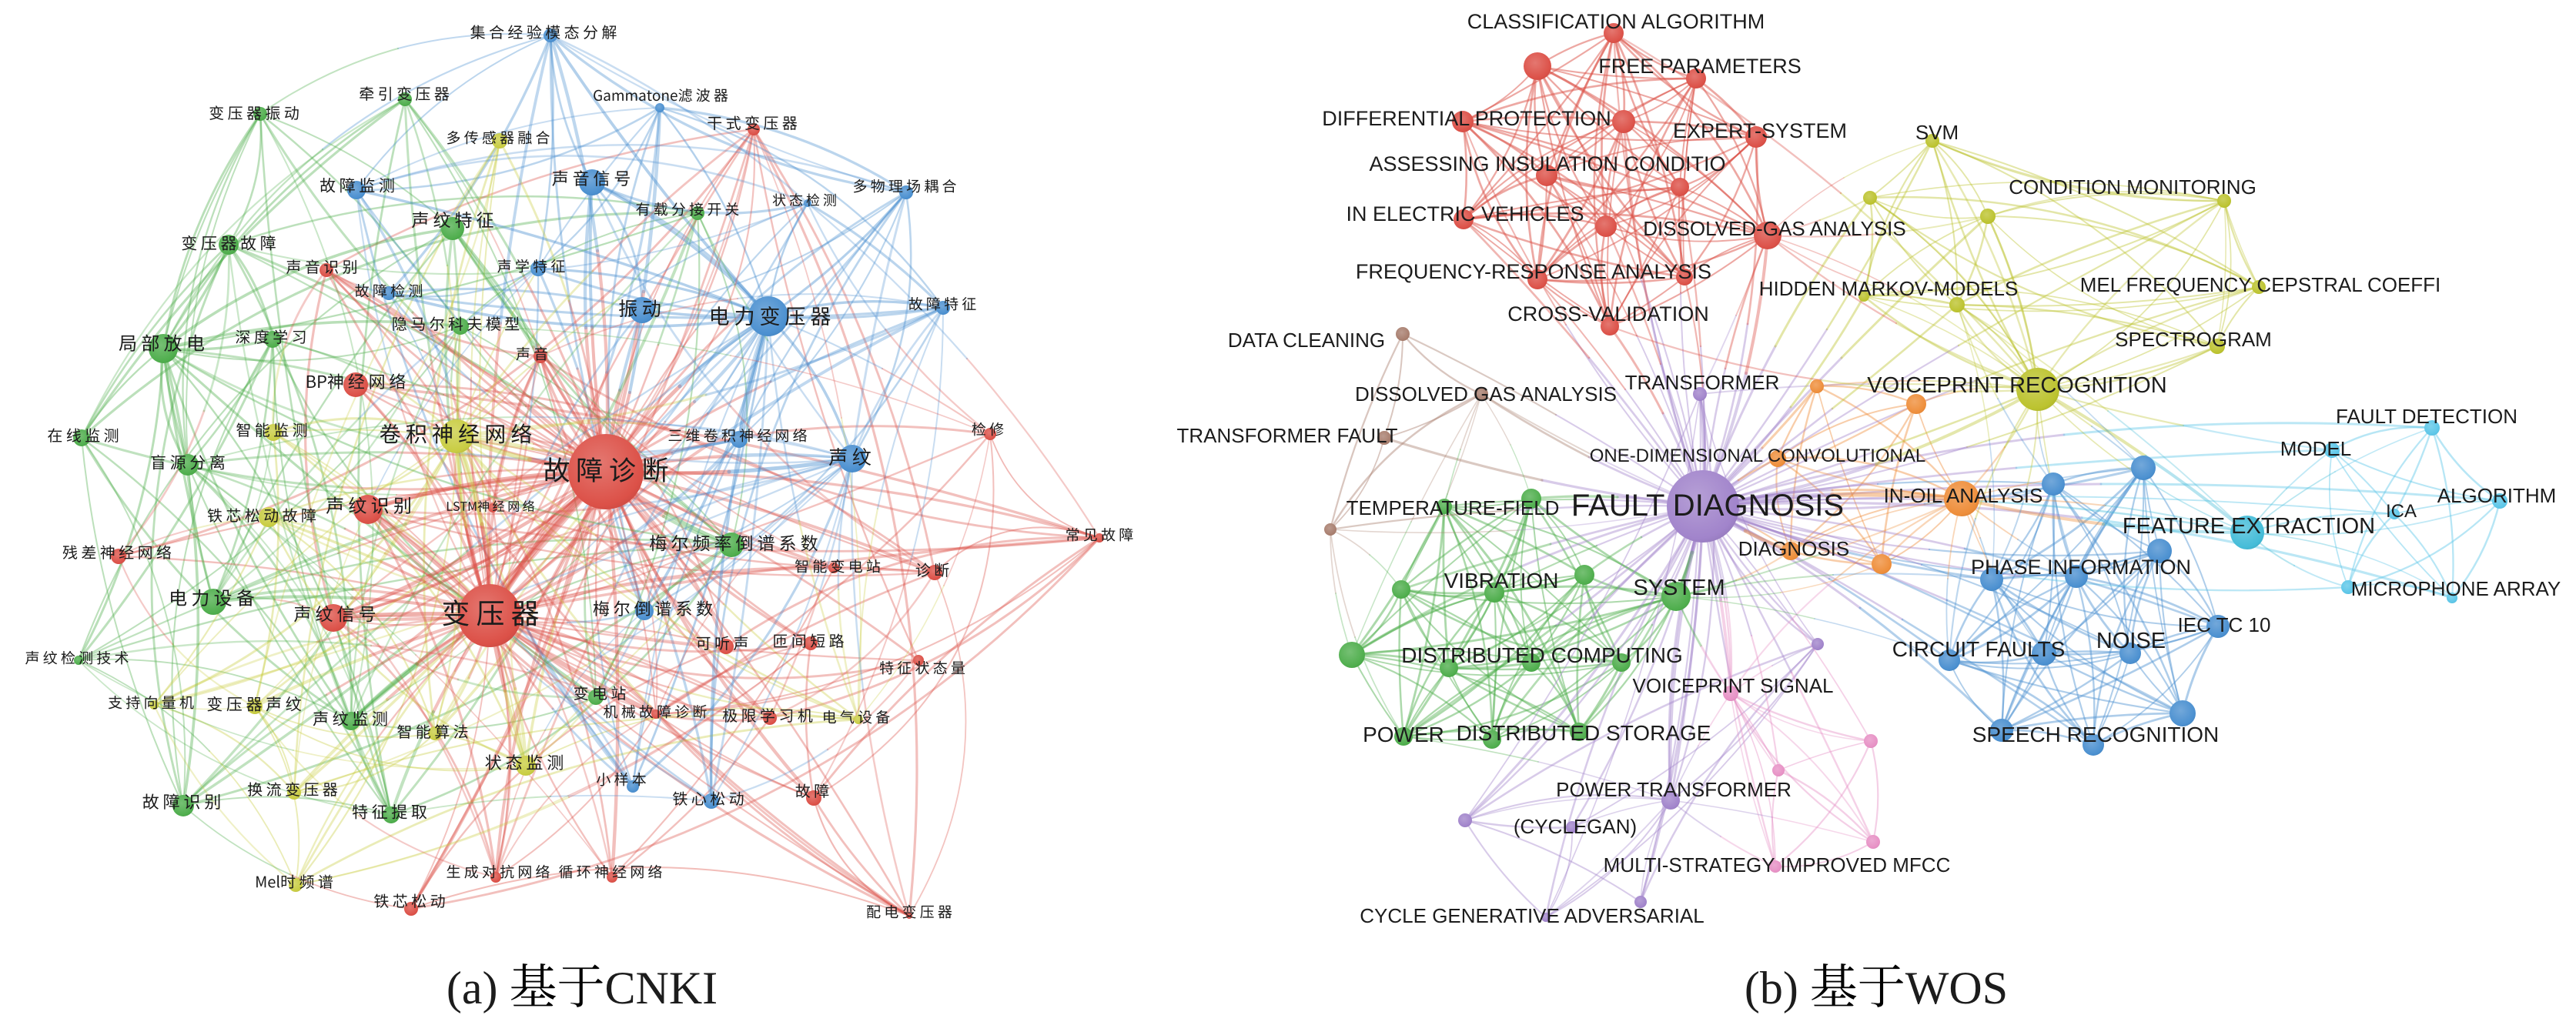  I want to click on svg-text: PHASE INFORMATION, so click(2081, 567).